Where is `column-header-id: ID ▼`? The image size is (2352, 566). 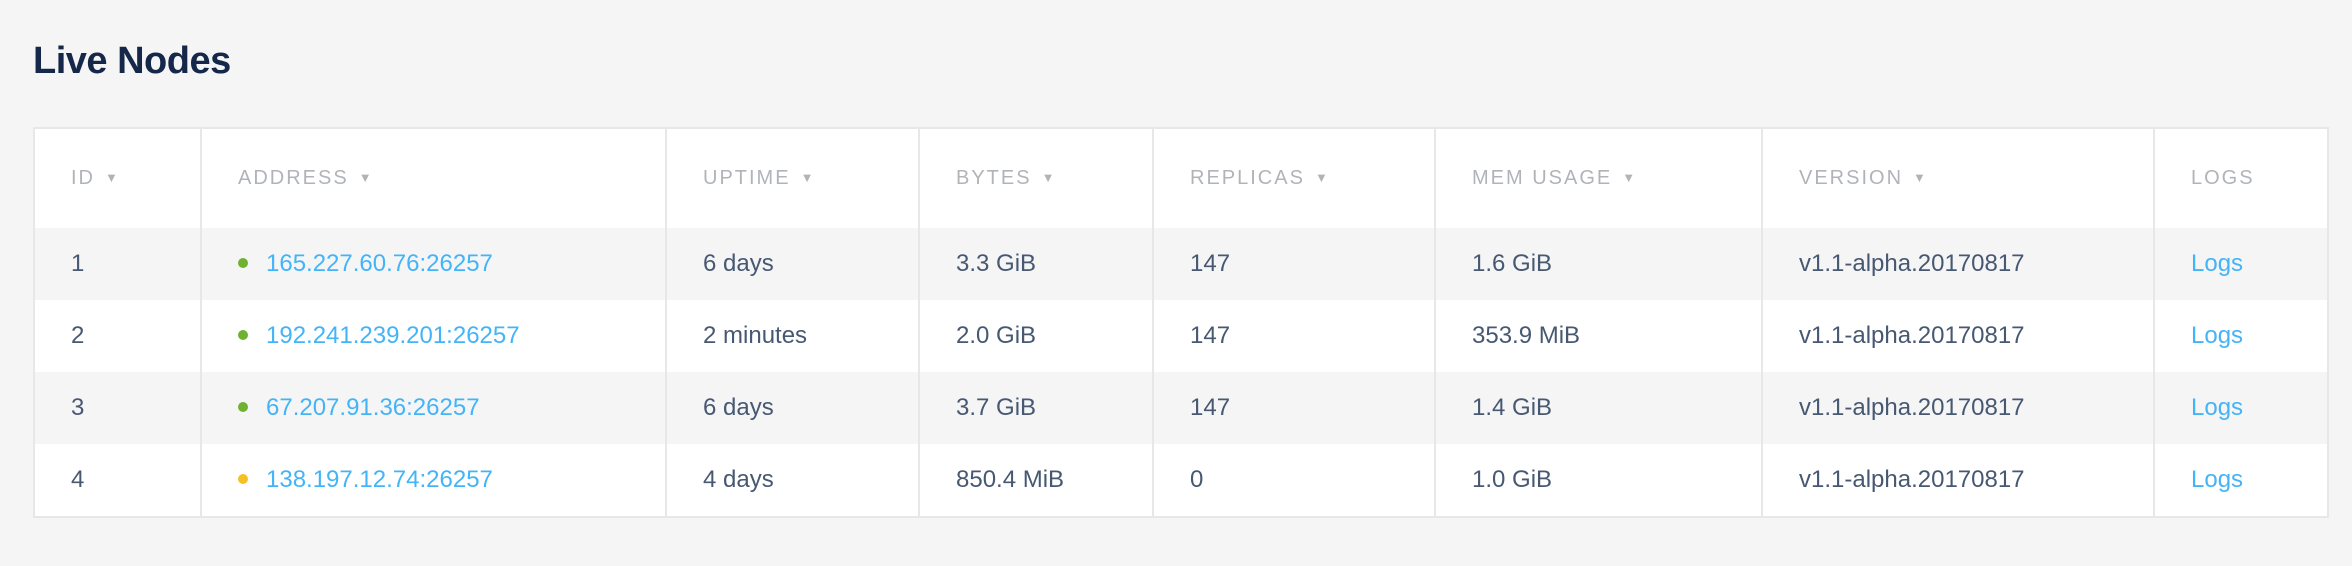
column-header-id: ID ▼ is located at coordinates (117, 178).